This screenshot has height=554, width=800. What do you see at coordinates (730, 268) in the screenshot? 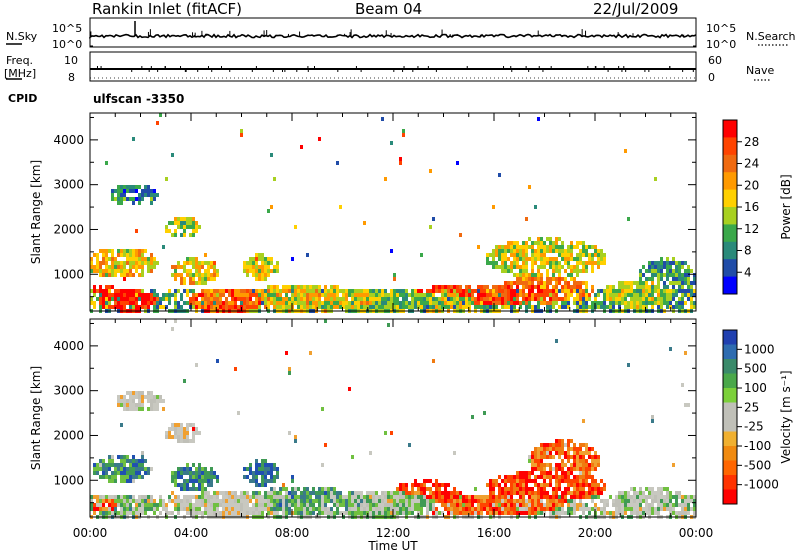
I see `colorbar-swatch` at bounding box center [730, 268].